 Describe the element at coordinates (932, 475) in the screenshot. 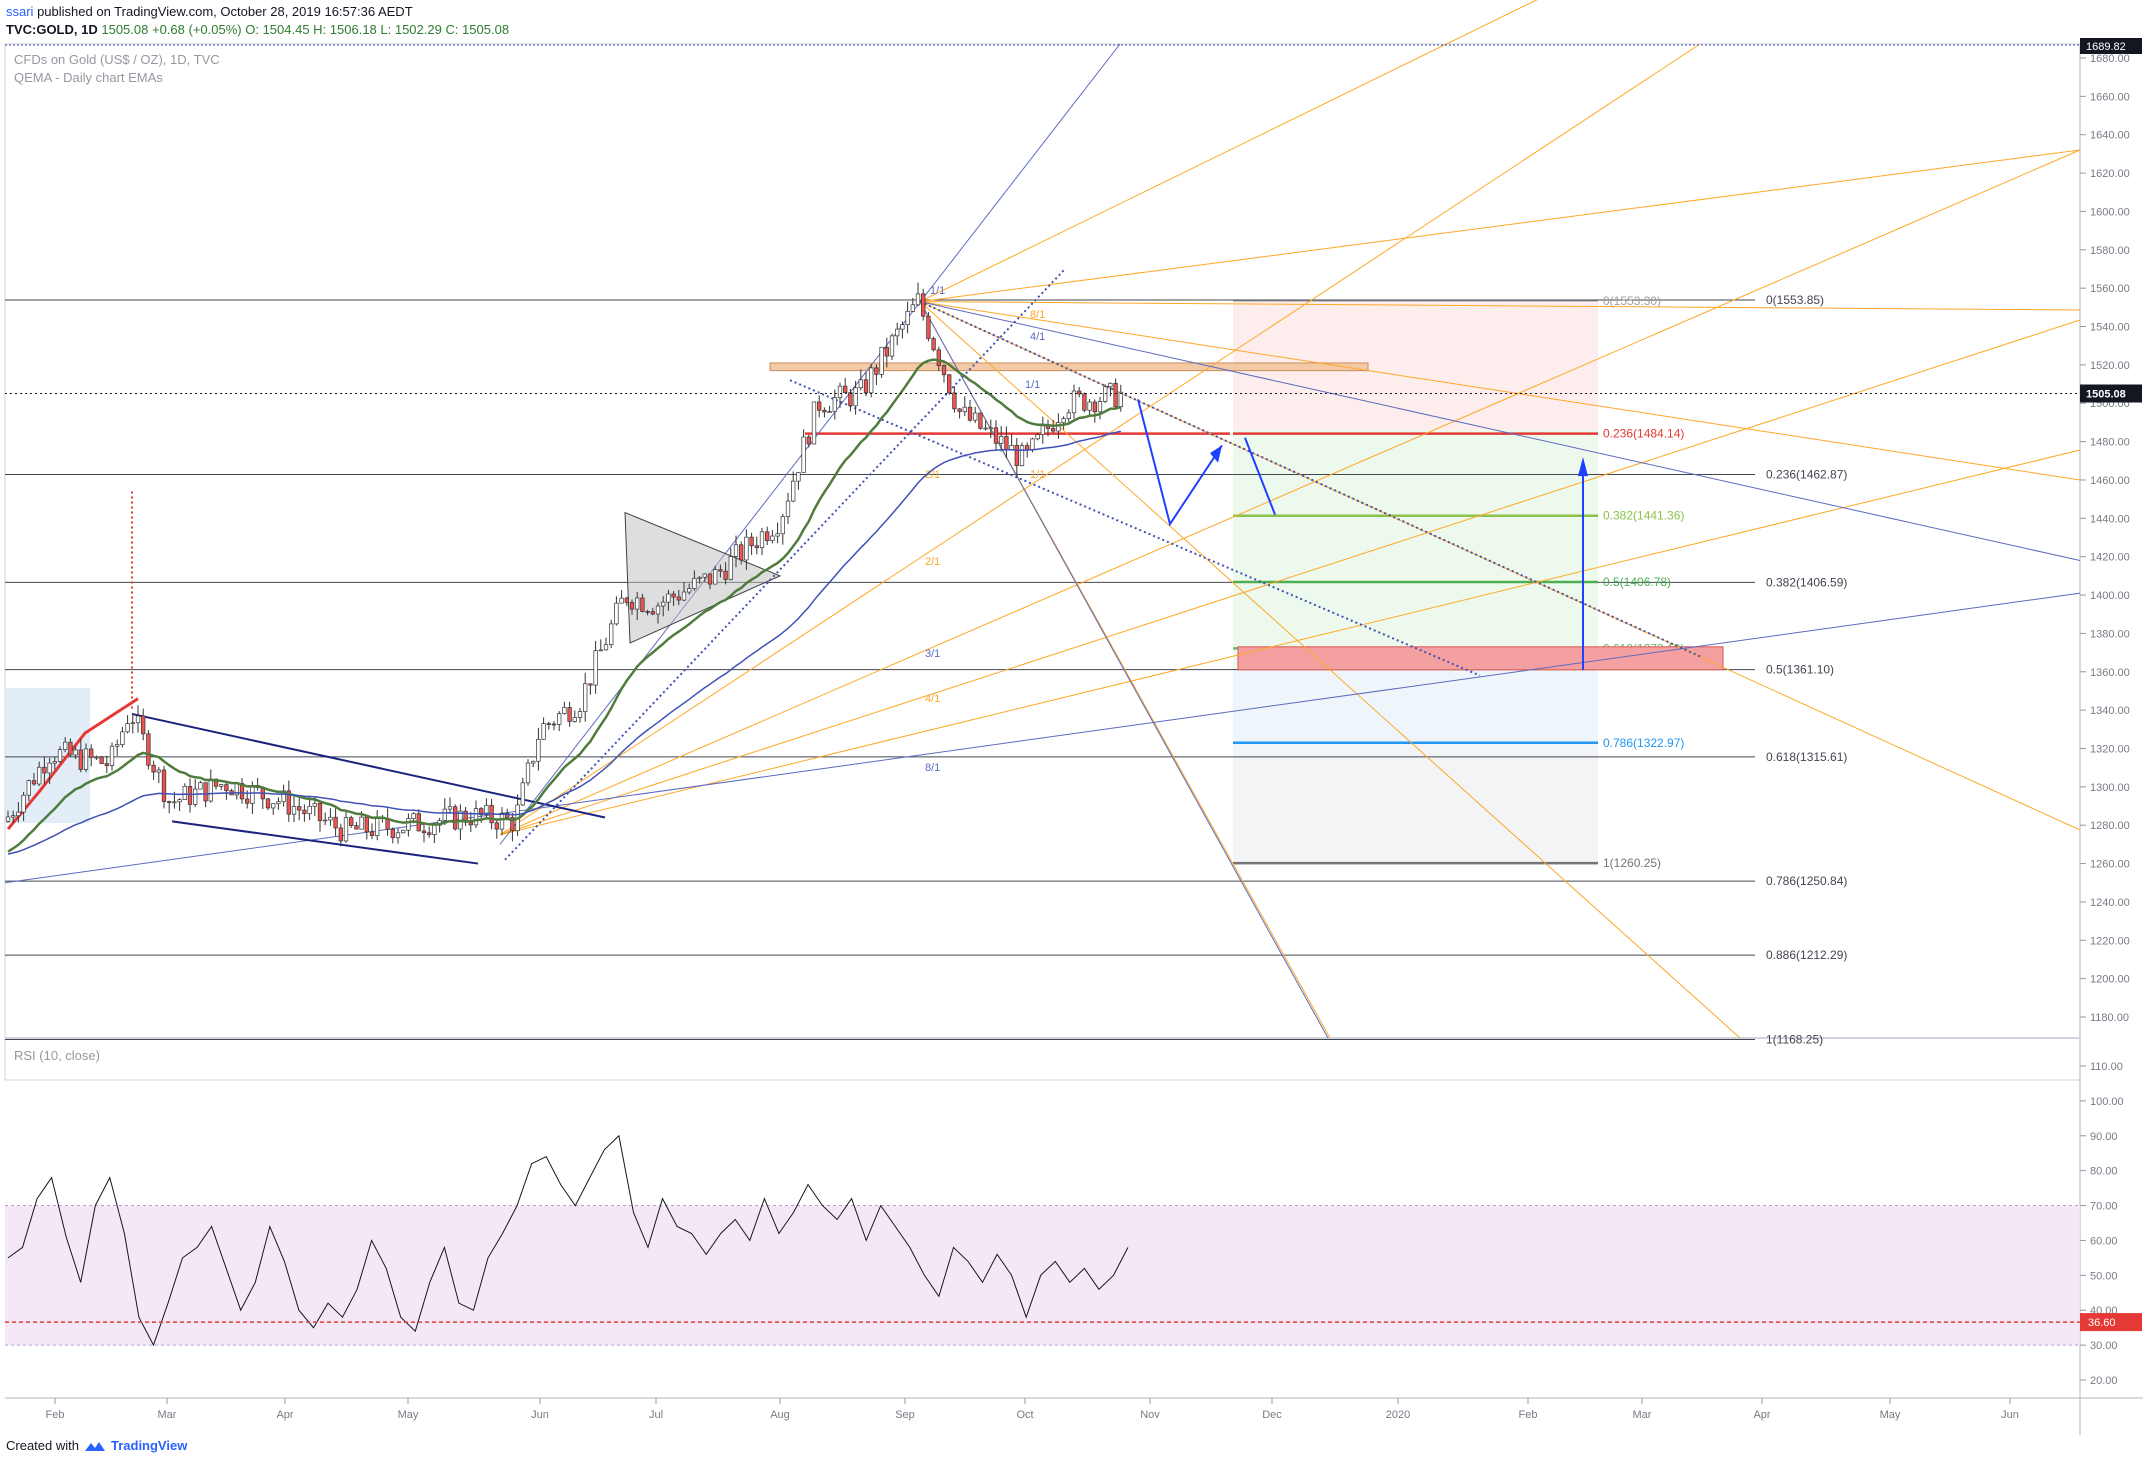

I see `fan-label: 2/1` at that location.